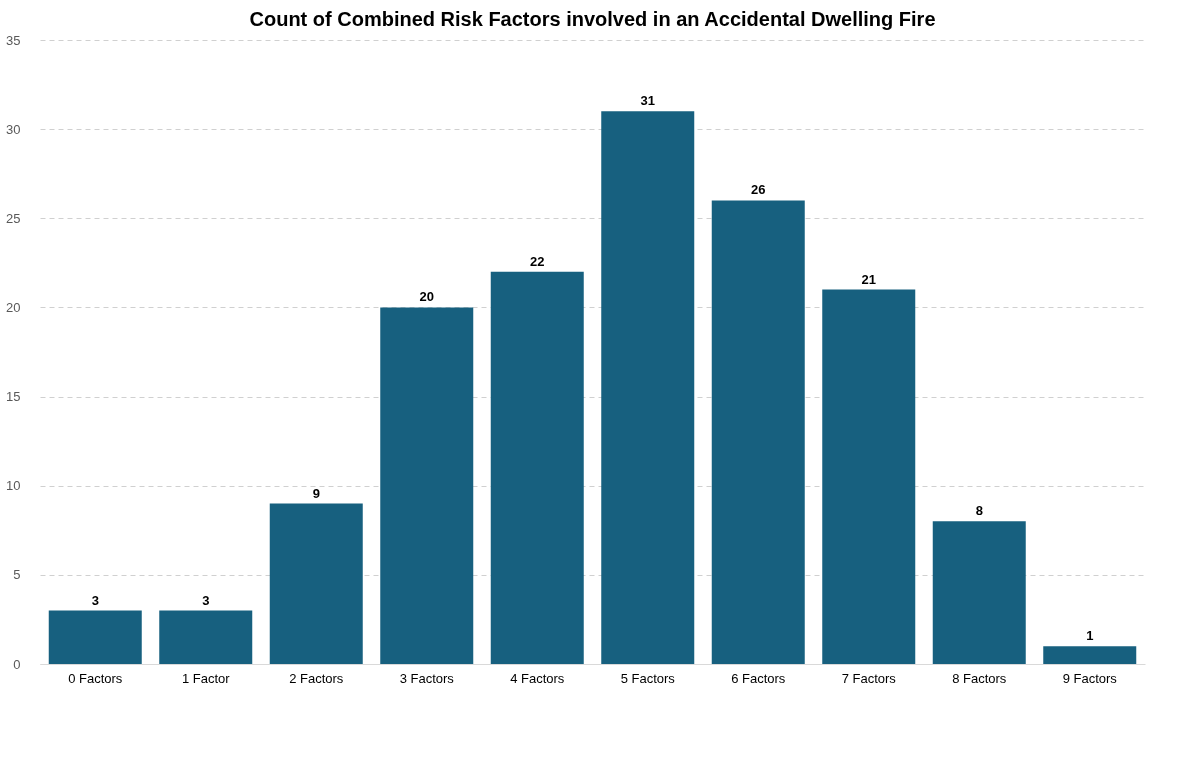 This screenshot has height=773, width=1192. Describe the element at coordinates (426, 297) in the screenshot. I see `data-label: 20` at that location.